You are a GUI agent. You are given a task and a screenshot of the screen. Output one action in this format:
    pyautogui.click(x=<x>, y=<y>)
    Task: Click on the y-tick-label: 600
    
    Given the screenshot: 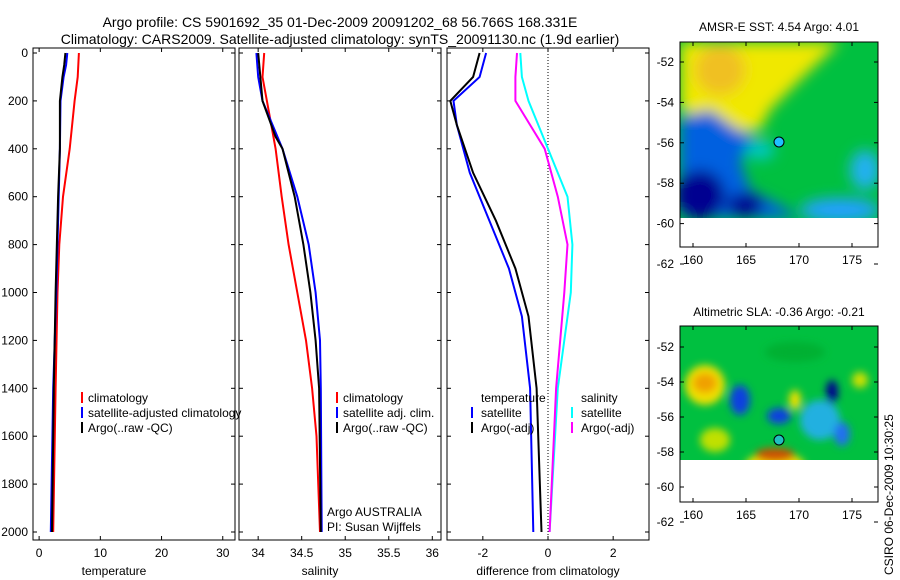 What is the action you would take?
    pyautogui.click(x=18, y=197)
    